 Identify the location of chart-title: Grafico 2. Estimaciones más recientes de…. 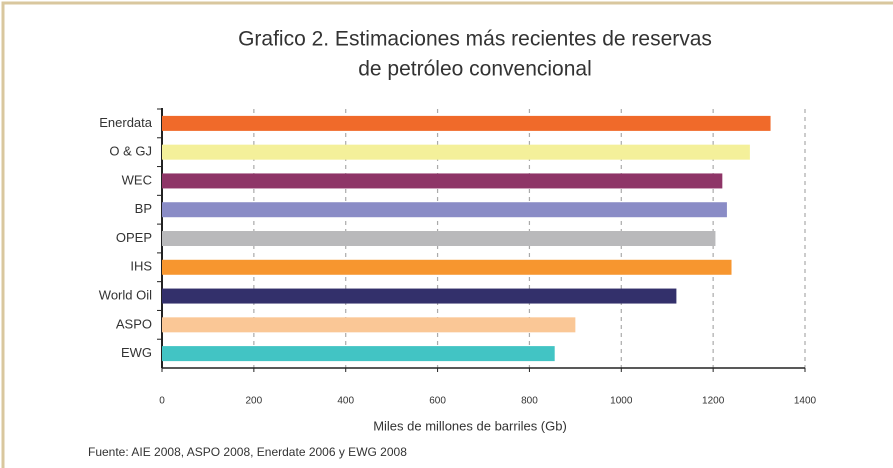
(475, 39).